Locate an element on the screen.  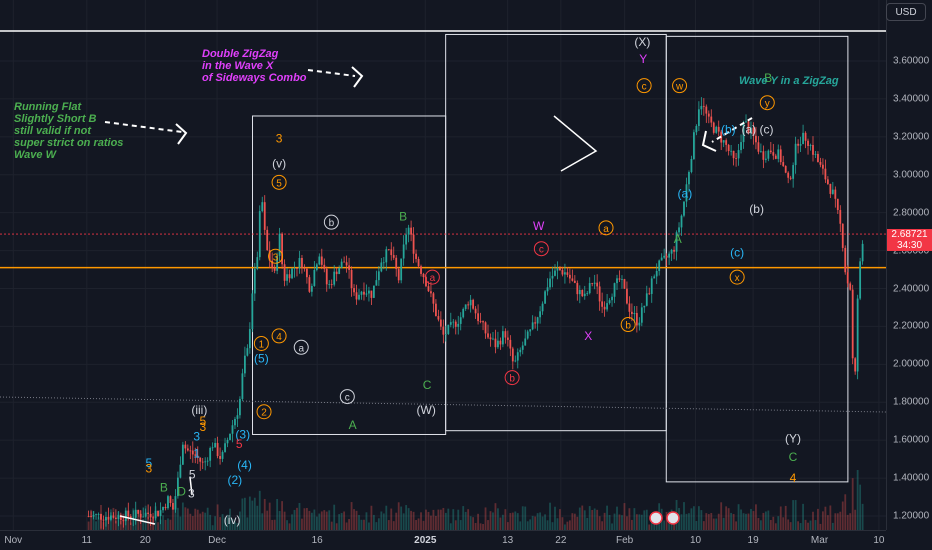
currency-button: USD is located at coordinates (906, 12).